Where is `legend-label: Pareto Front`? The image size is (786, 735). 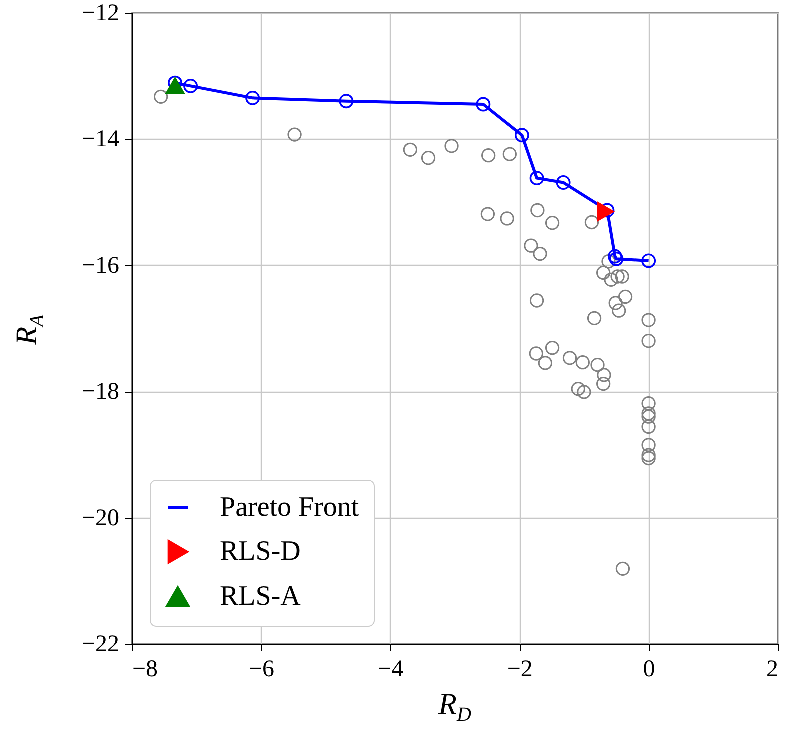
legend-label: Pareto Front is located at coordinates (290, 507).